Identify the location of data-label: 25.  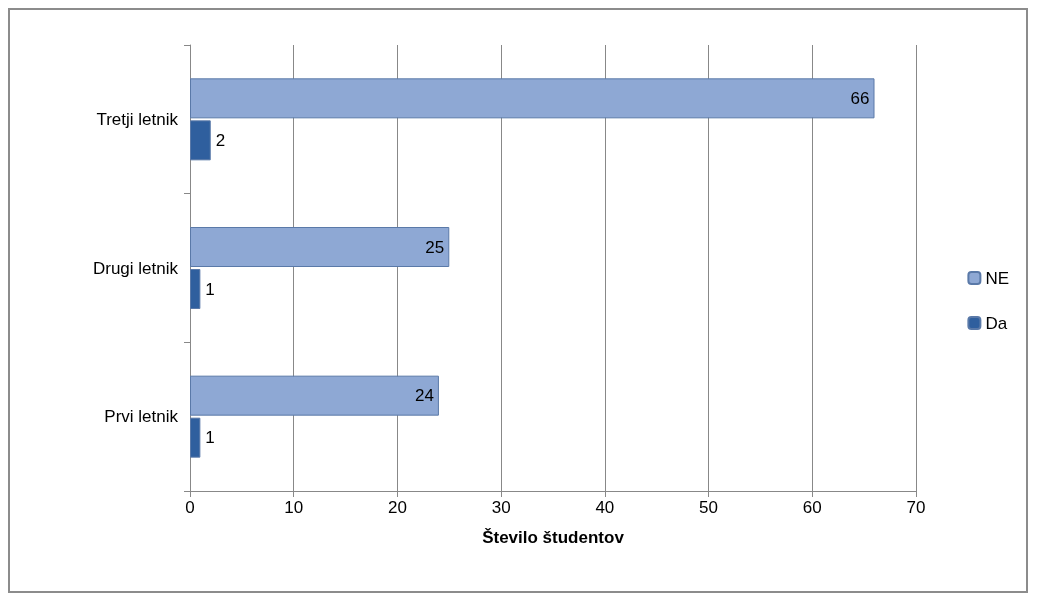
(435, 247).